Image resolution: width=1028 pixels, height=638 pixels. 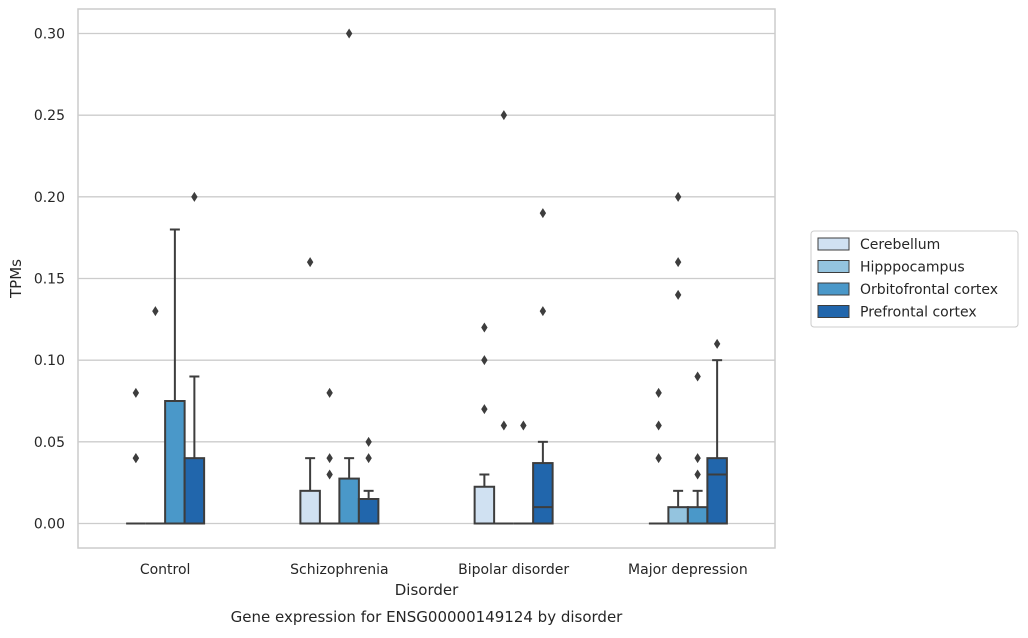 What do you see at coordinates (918, 313) in the screenshot?
I see `legend-label: Prefrontal cortex` at bounding box center [918, 313].